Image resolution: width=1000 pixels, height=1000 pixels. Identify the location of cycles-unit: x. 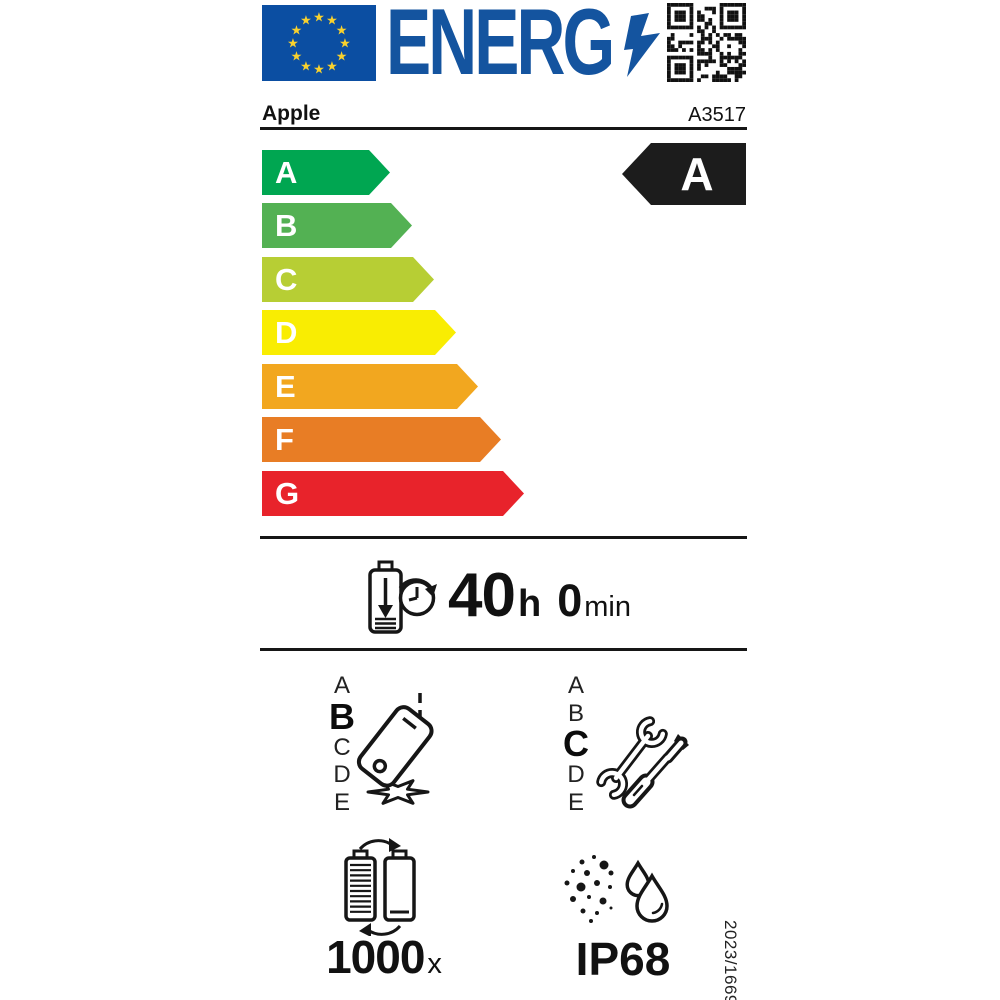
(434, 964).